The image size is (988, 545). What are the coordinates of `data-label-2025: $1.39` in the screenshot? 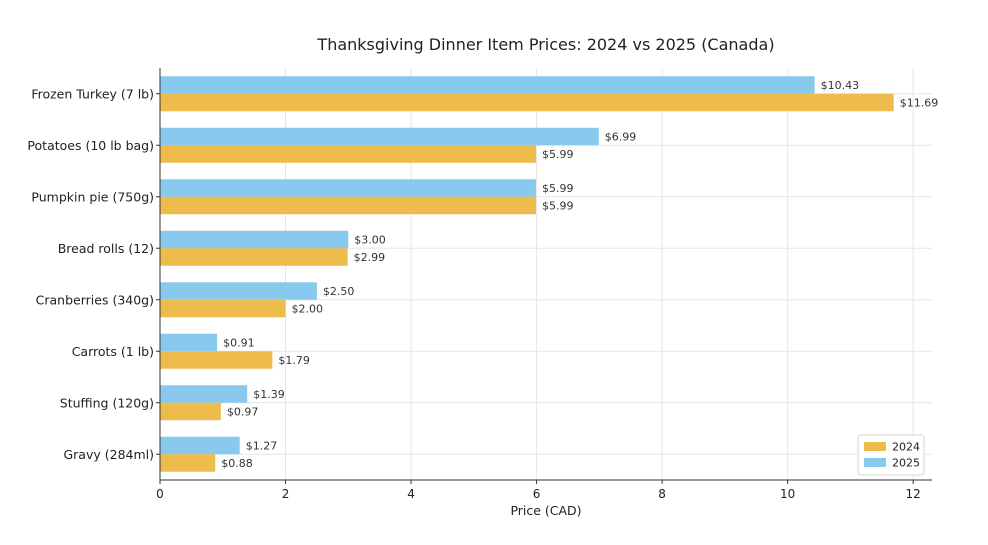 It's located at (269, 394).